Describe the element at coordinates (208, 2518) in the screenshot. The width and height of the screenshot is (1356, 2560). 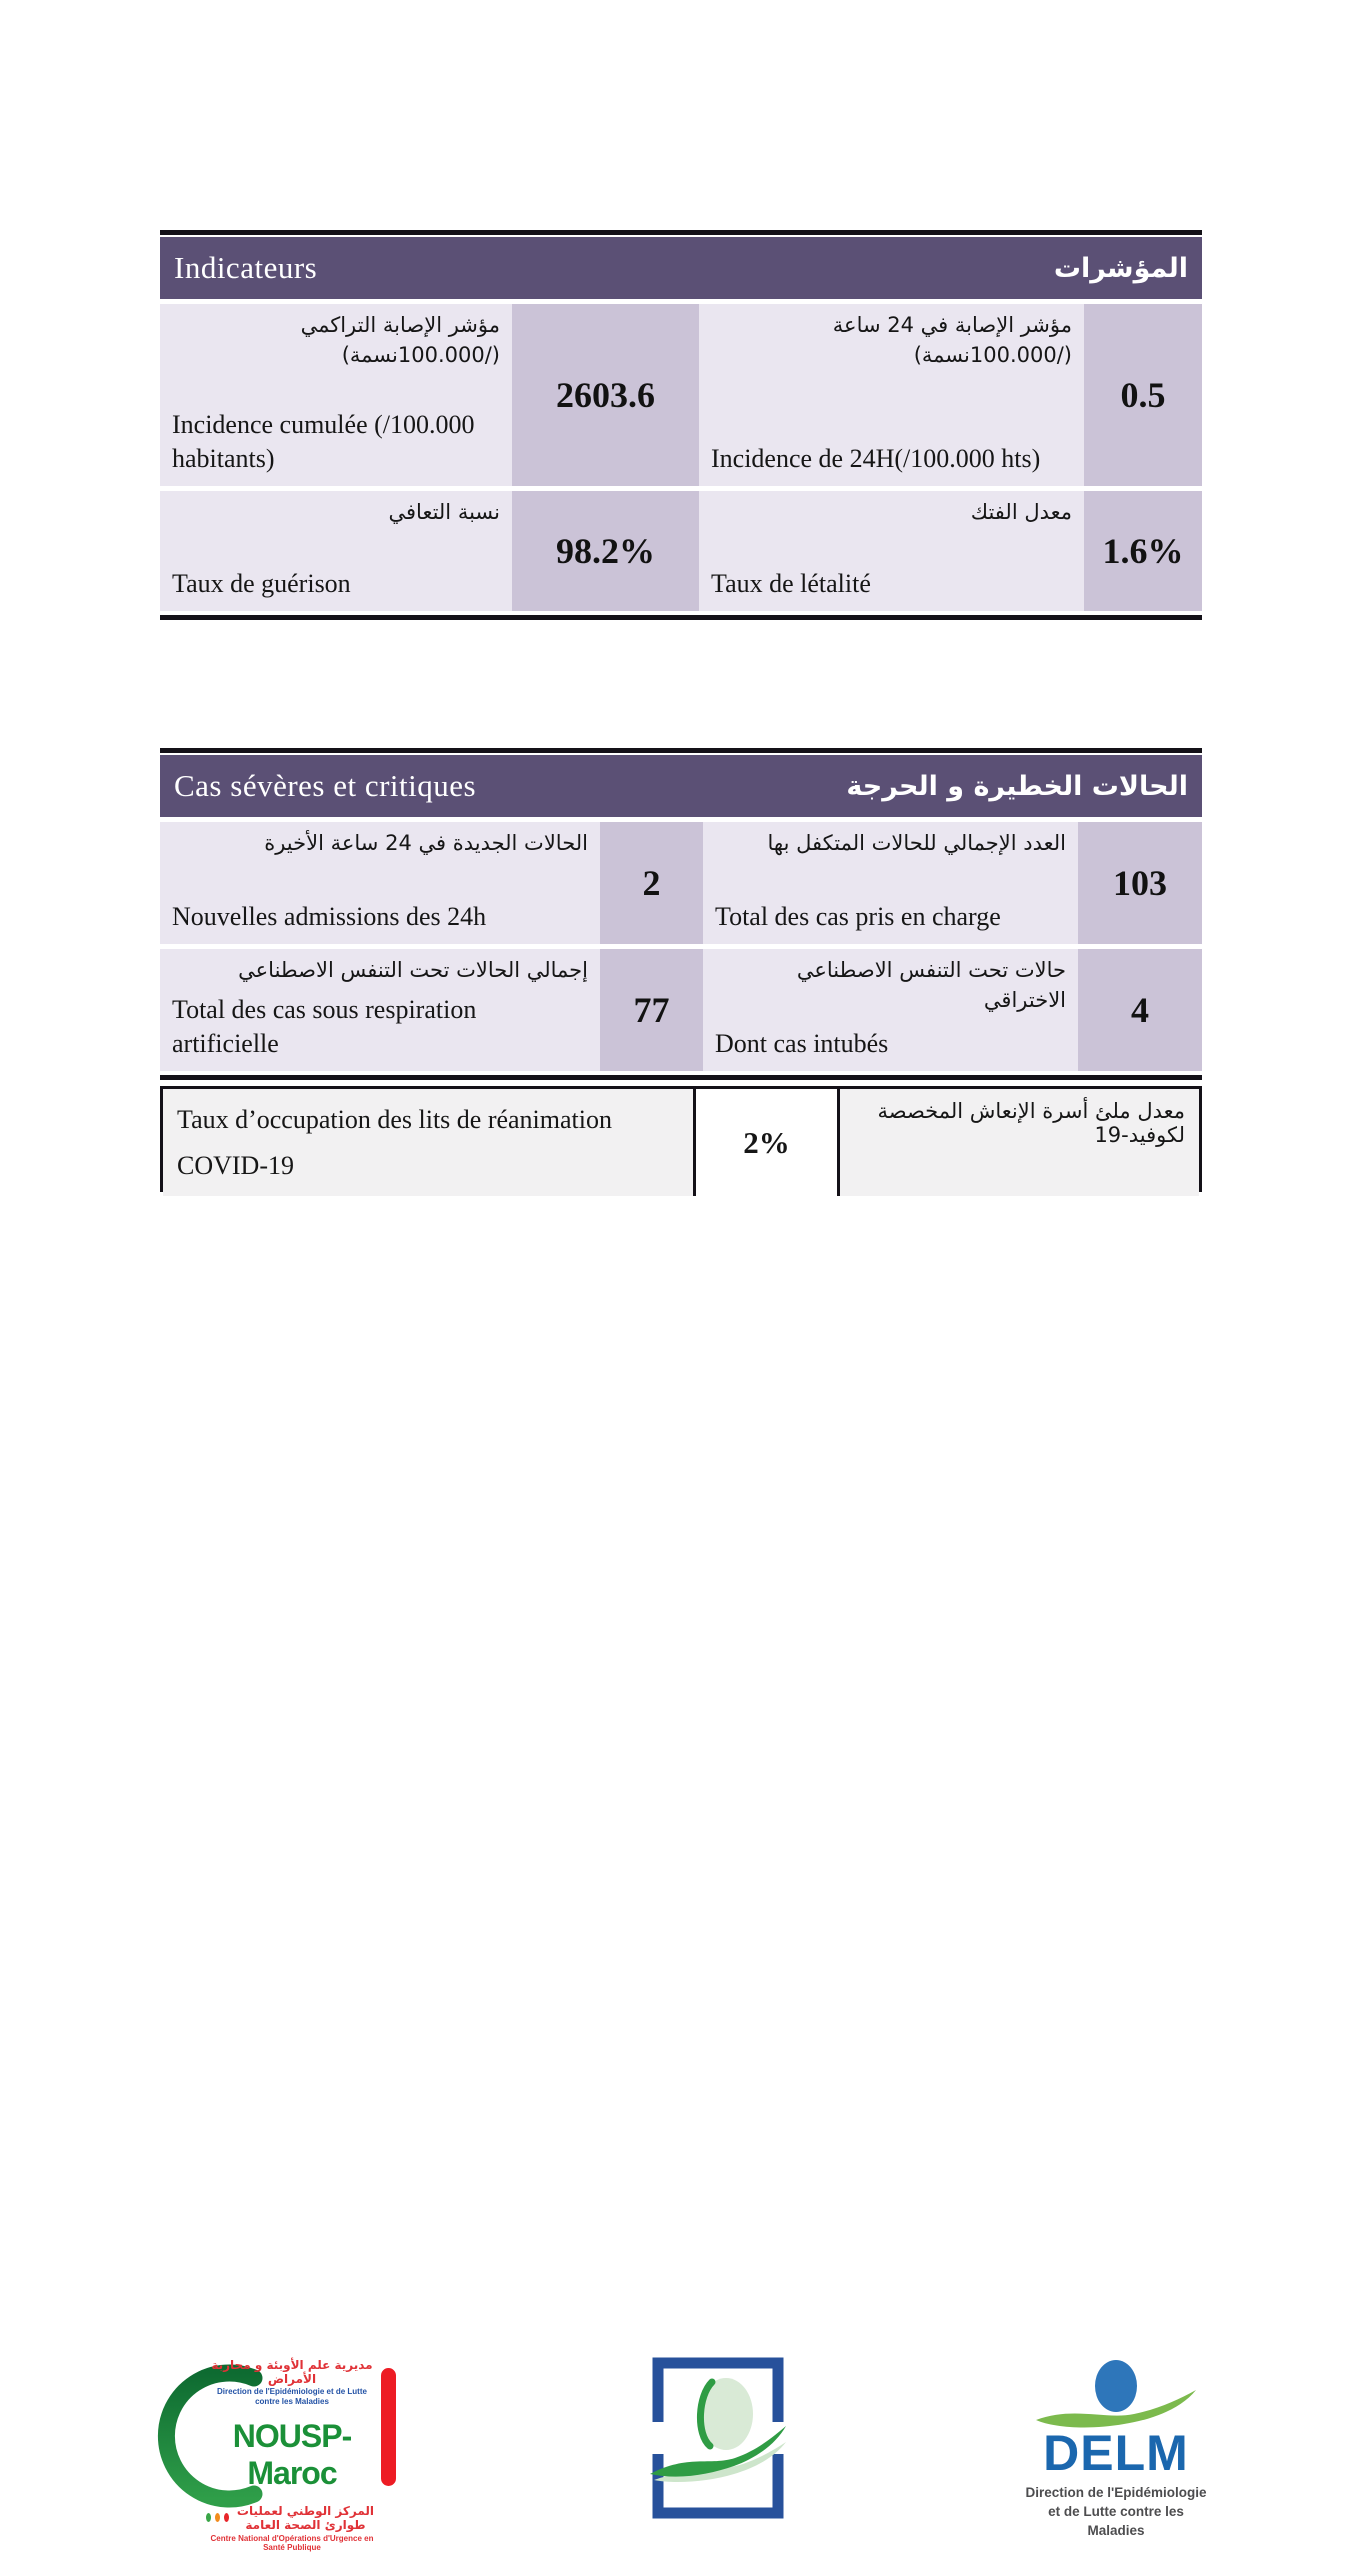
I see `green-dot-icon` at that location.